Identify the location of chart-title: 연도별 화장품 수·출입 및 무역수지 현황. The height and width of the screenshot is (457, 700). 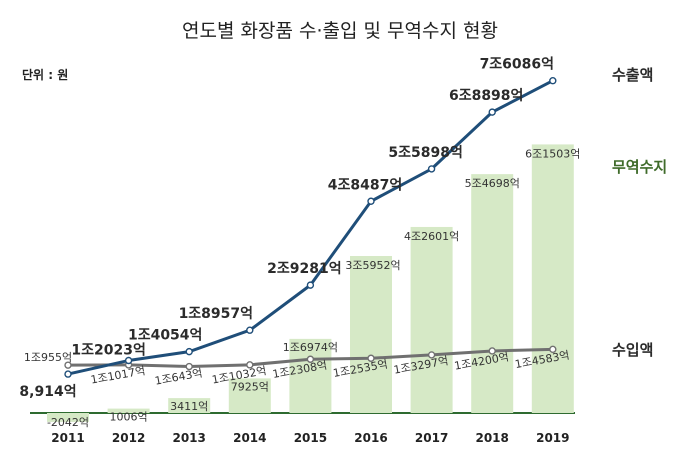
(340, 31).